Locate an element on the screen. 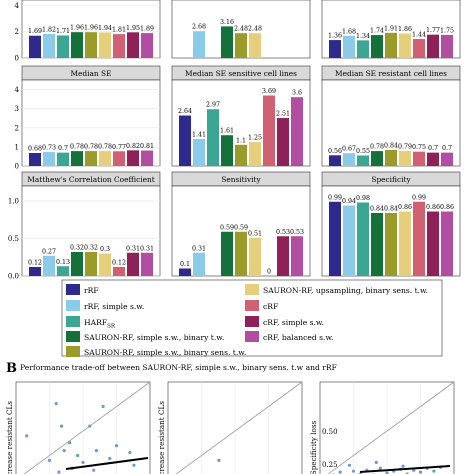 Image resolution: width=474 pixels, height=474 pixels. data-label: 0.7 is located at coordinates (433, 148).